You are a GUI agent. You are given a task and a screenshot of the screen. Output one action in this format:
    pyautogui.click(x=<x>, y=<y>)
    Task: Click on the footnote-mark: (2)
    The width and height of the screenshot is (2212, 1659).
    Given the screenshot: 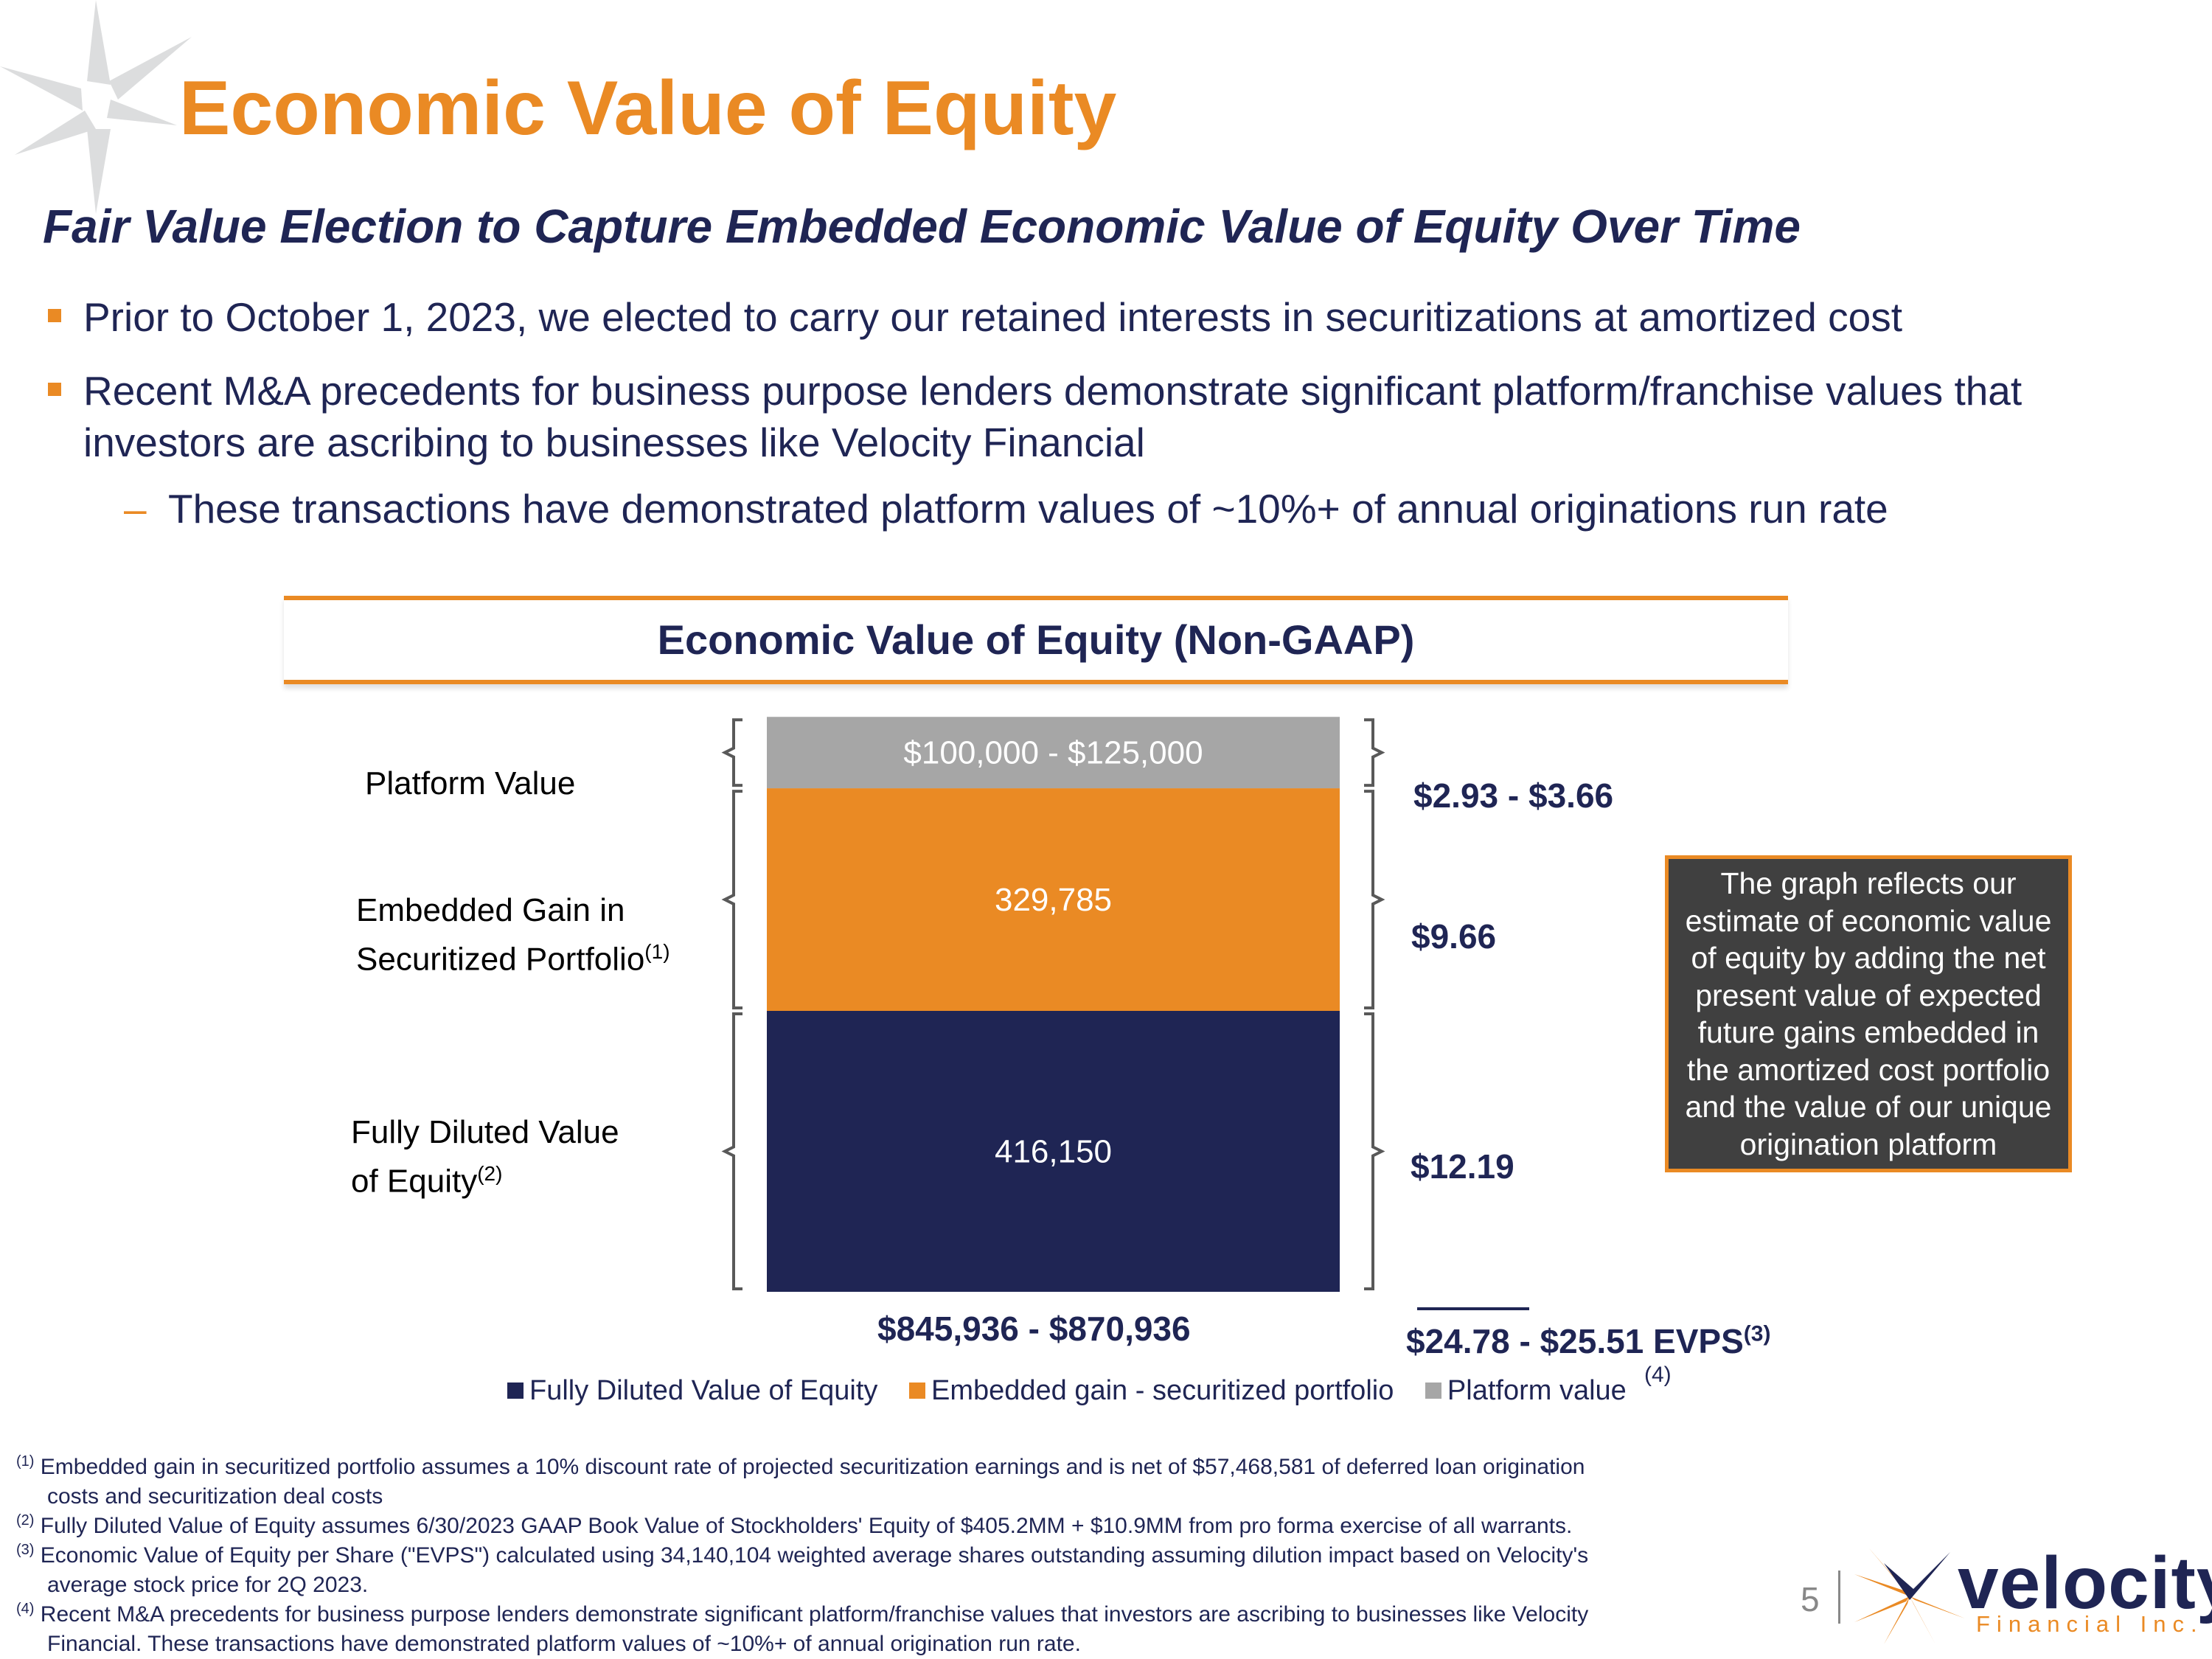 What is the action you would take?
    pyautogui.click(x=25, y=1520)
    